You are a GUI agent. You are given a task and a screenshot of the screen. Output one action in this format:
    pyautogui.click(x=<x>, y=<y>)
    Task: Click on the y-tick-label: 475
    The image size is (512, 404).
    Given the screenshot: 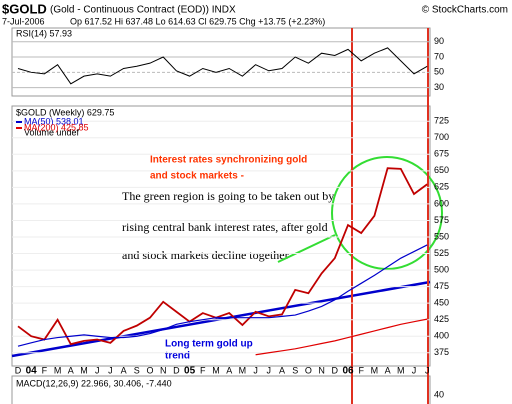 What is the action you would take?
    pyautogui.click(x=441, y=286)
    